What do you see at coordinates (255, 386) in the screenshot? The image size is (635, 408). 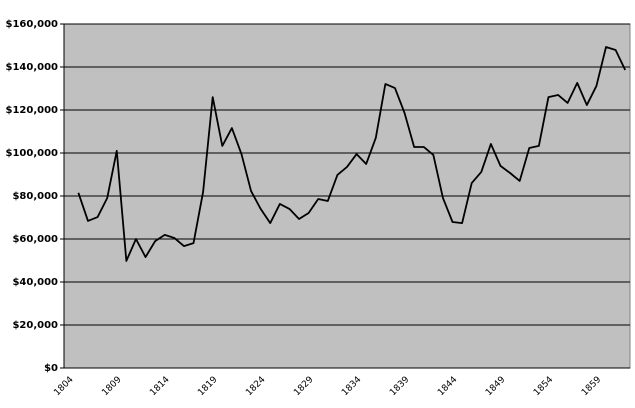 I see `x-tick-label: 1824` at bounding box center [255, 386].